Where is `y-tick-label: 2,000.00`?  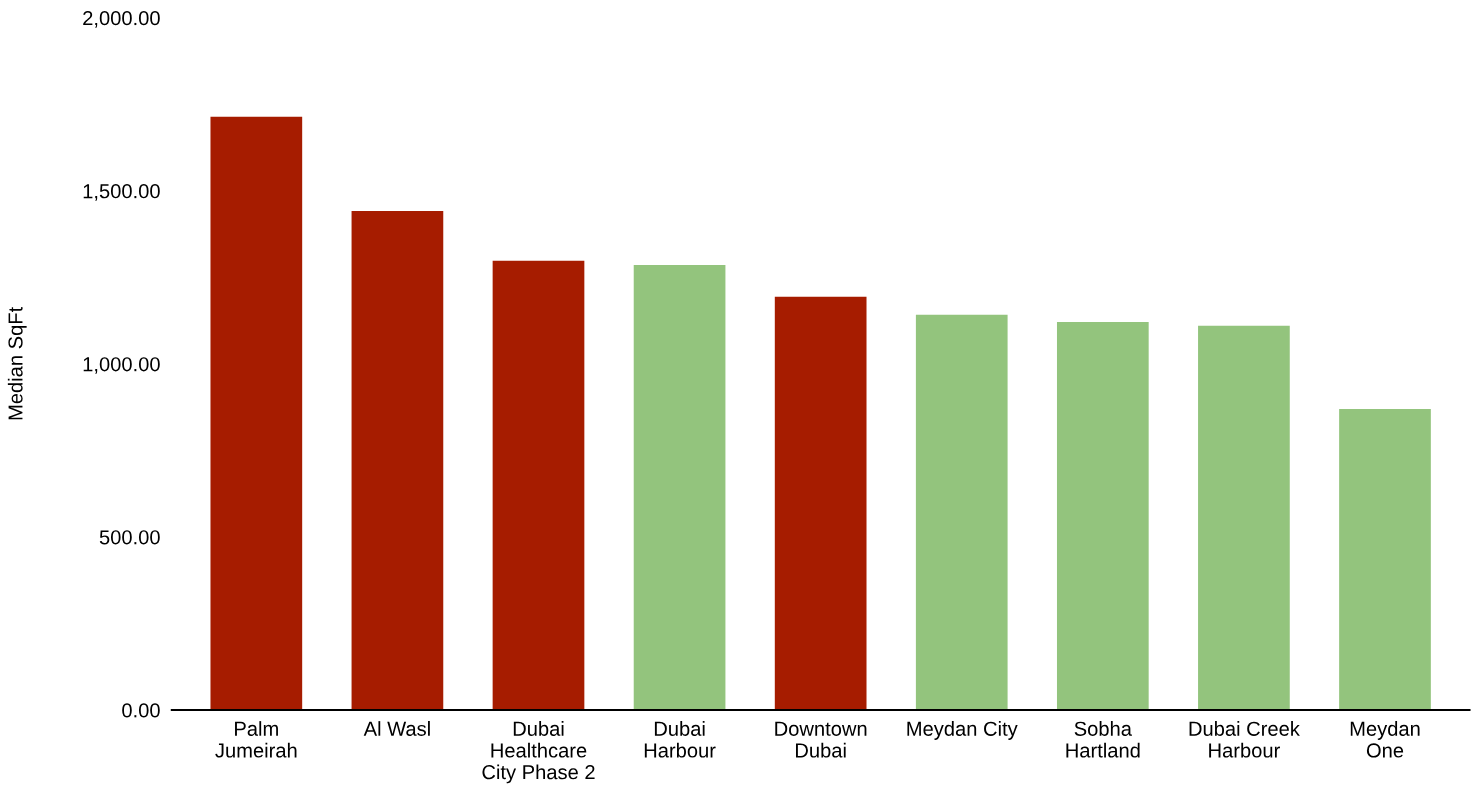
y-tick-label: 2,000.00 is located at coordinates (121, 19).